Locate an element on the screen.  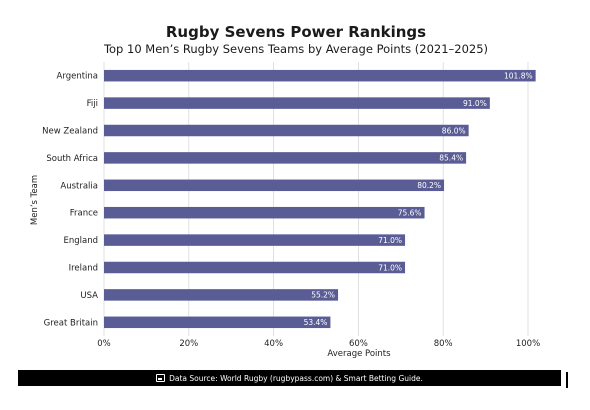
bar-value-label: 101.8% is located at coordinates (518, 76).